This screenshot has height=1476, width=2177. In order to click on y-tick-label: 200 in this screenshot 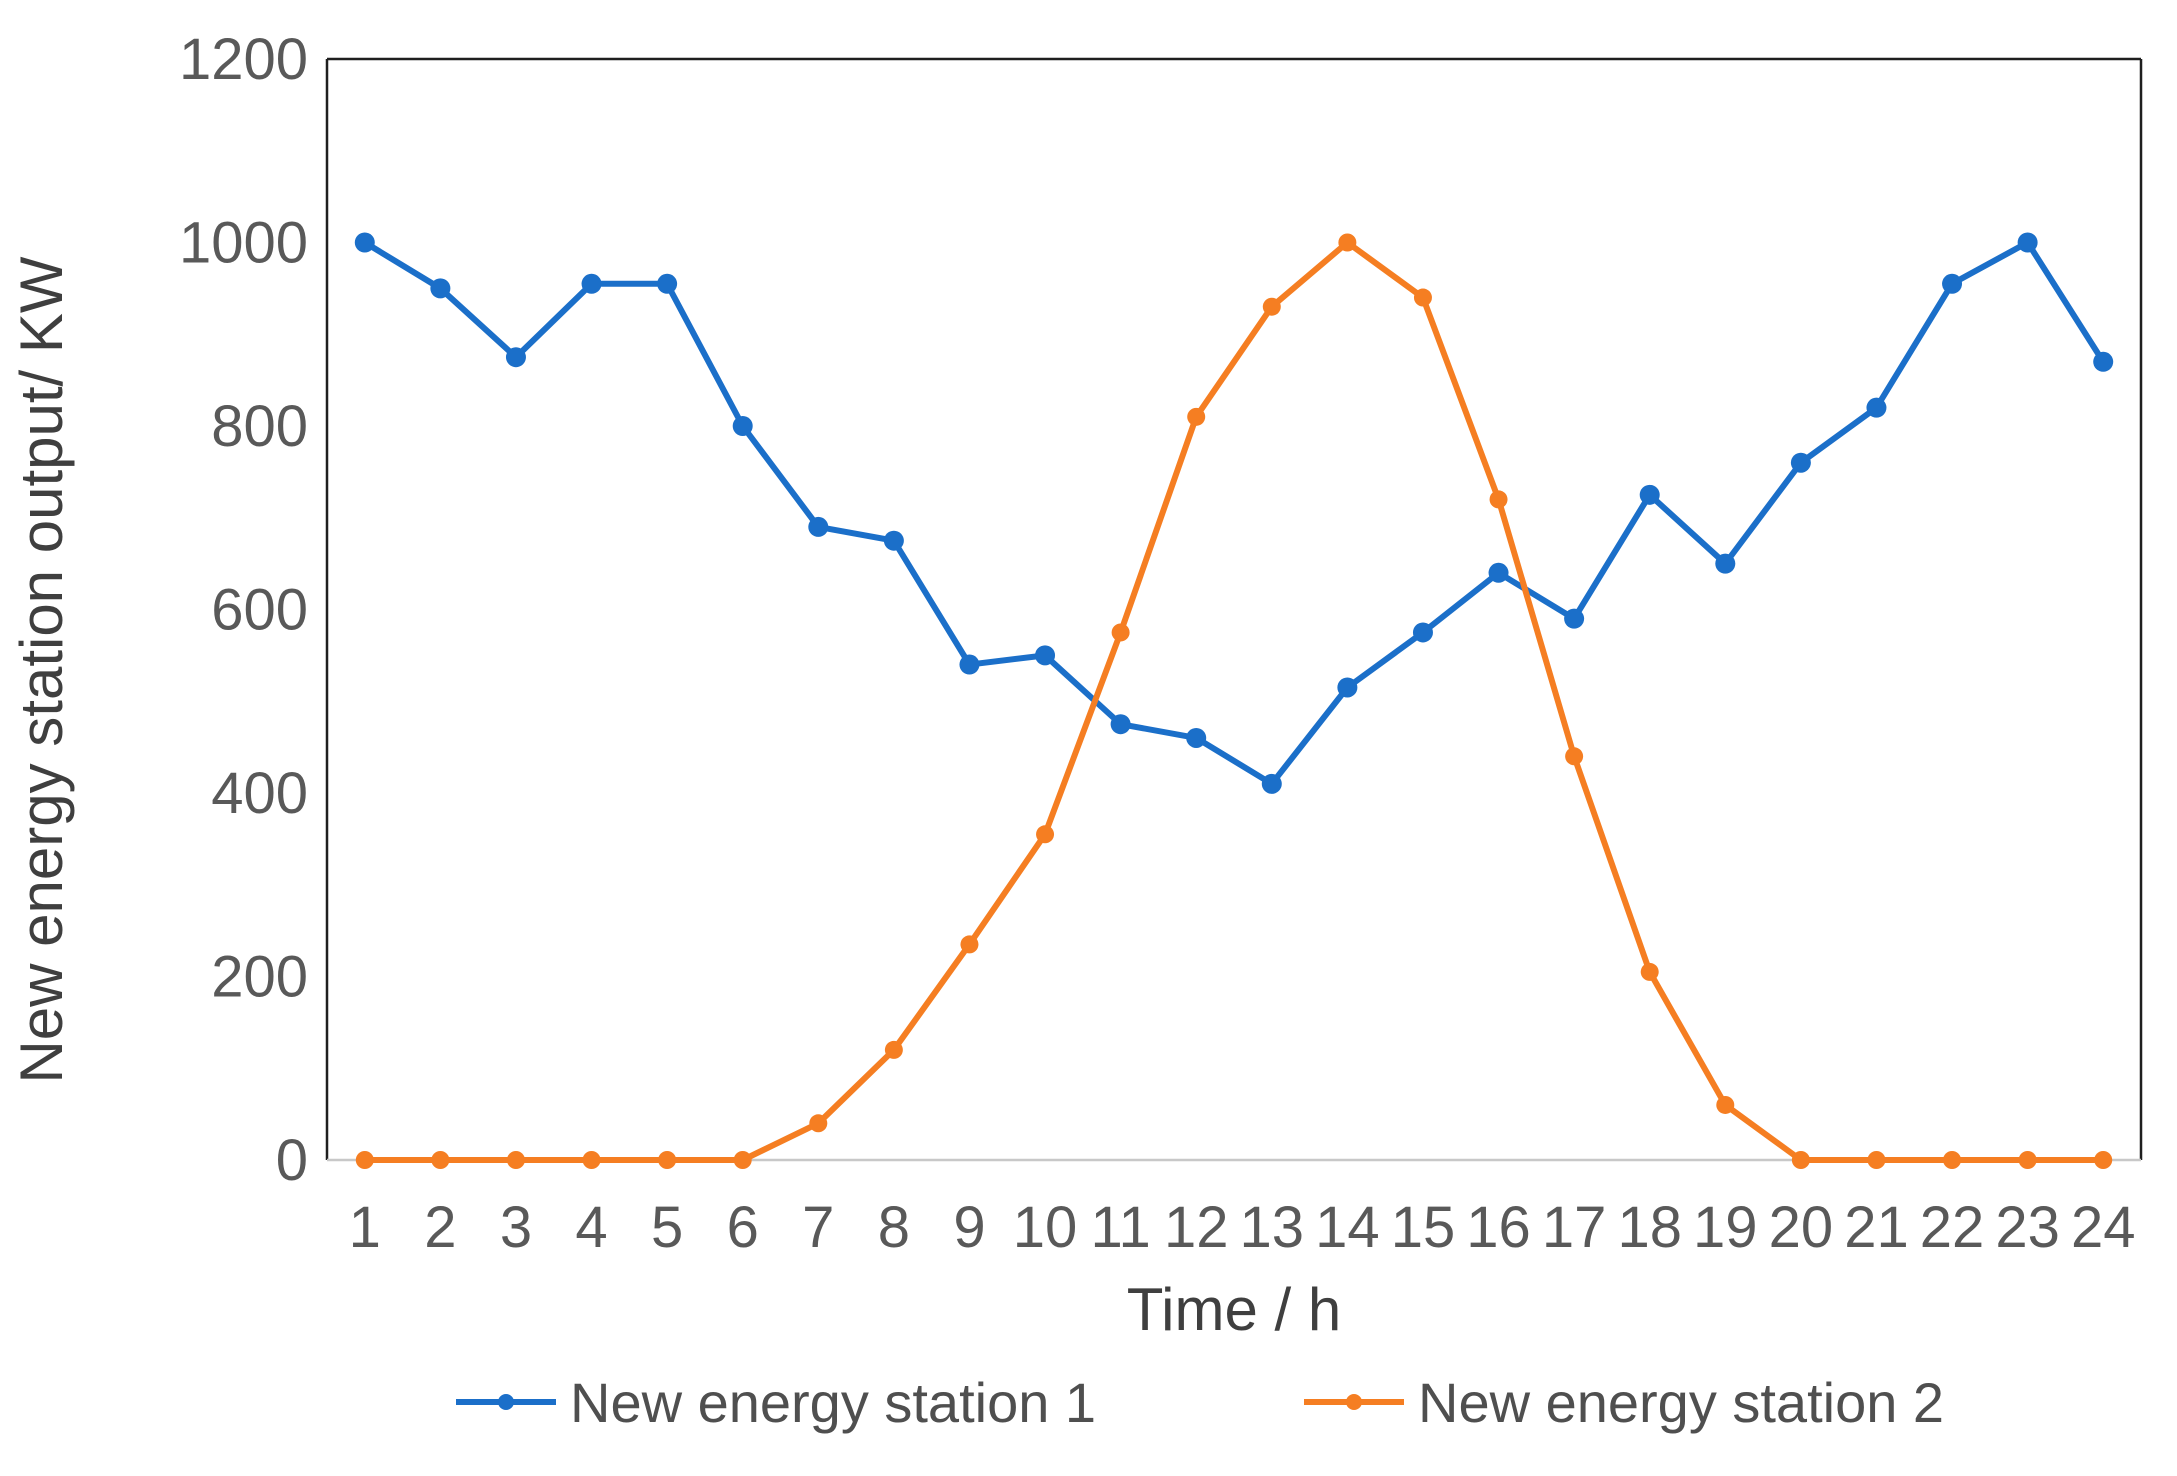, I will do `click(259, 977)`.